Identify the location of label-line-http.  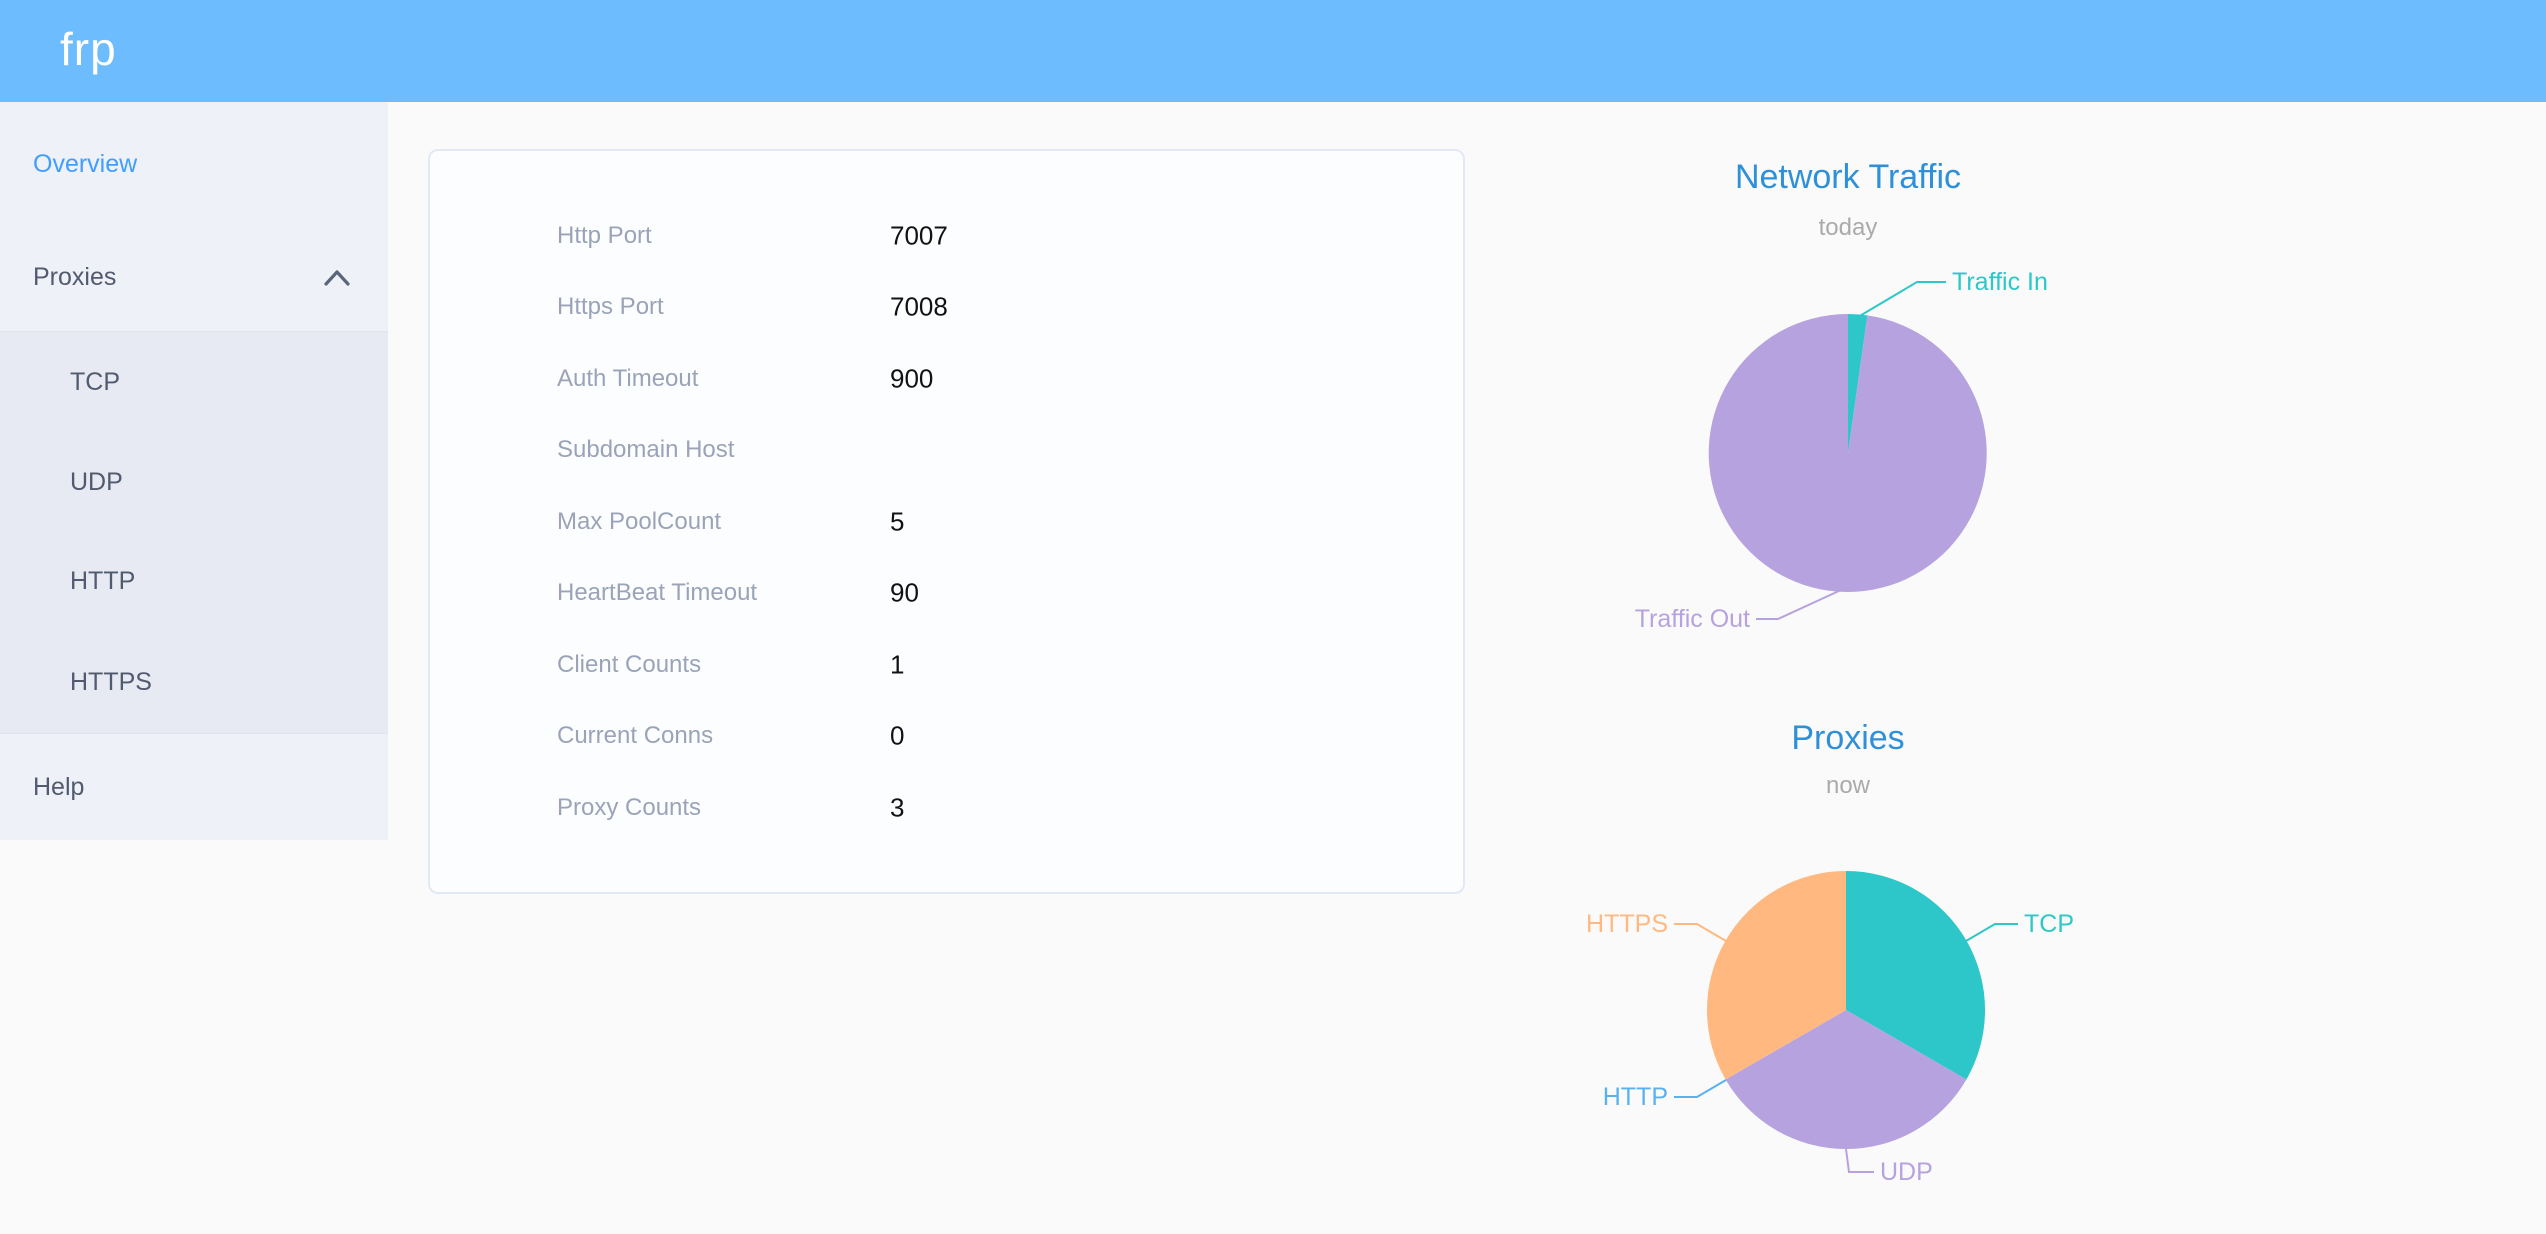
(1700, 1088).